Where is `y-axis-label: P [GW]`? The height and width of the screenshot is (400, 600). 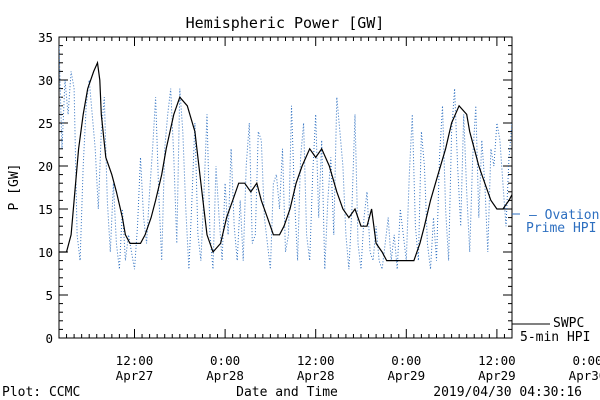 y-axis-label: P [GW] is located at coordinates (14, 187).